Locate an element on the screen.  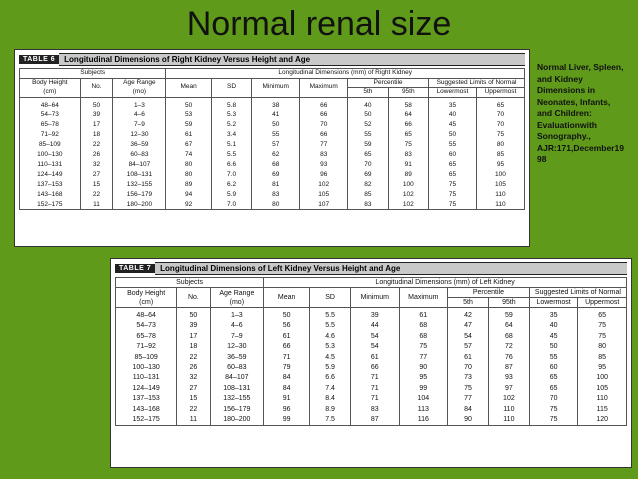
table-cell: 72 is located at coordinates (508, 347).